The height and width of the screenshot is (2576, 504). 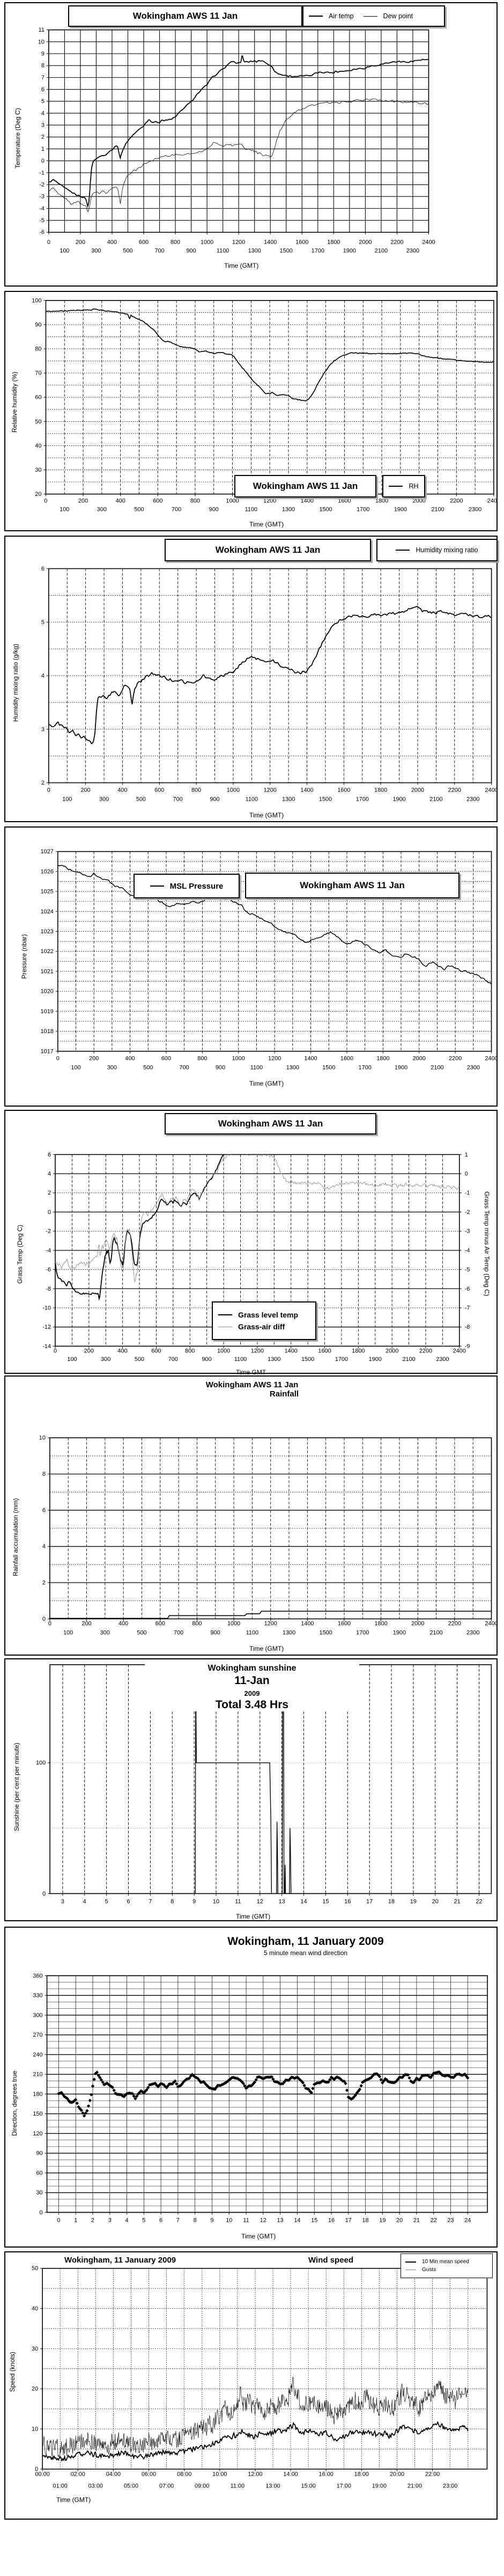 What do you see at coordinates (95, 2486) in the screenshot?
I see `svg-text: 03:00` at bounding box center [95, 2486].